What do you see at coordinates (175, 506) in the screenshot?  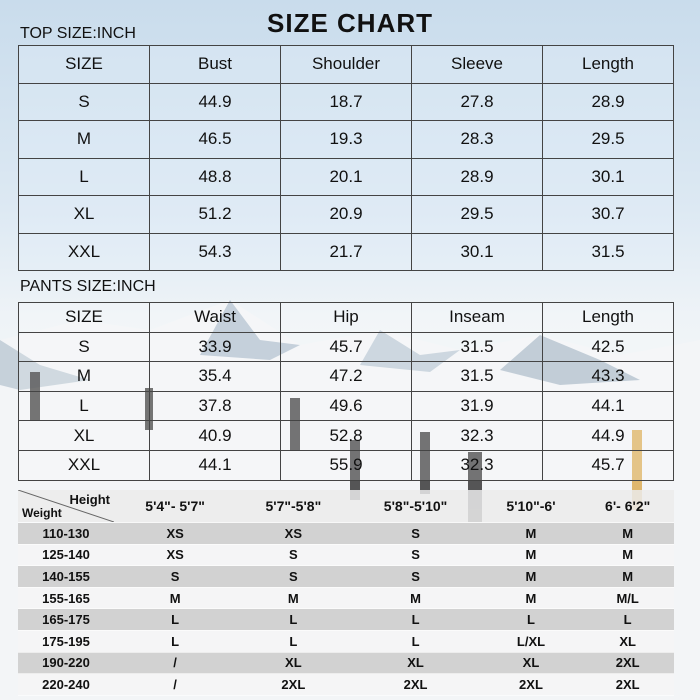 I see `height-range-header: 5'4"- 5'7"` at bounding box center [175, 506].